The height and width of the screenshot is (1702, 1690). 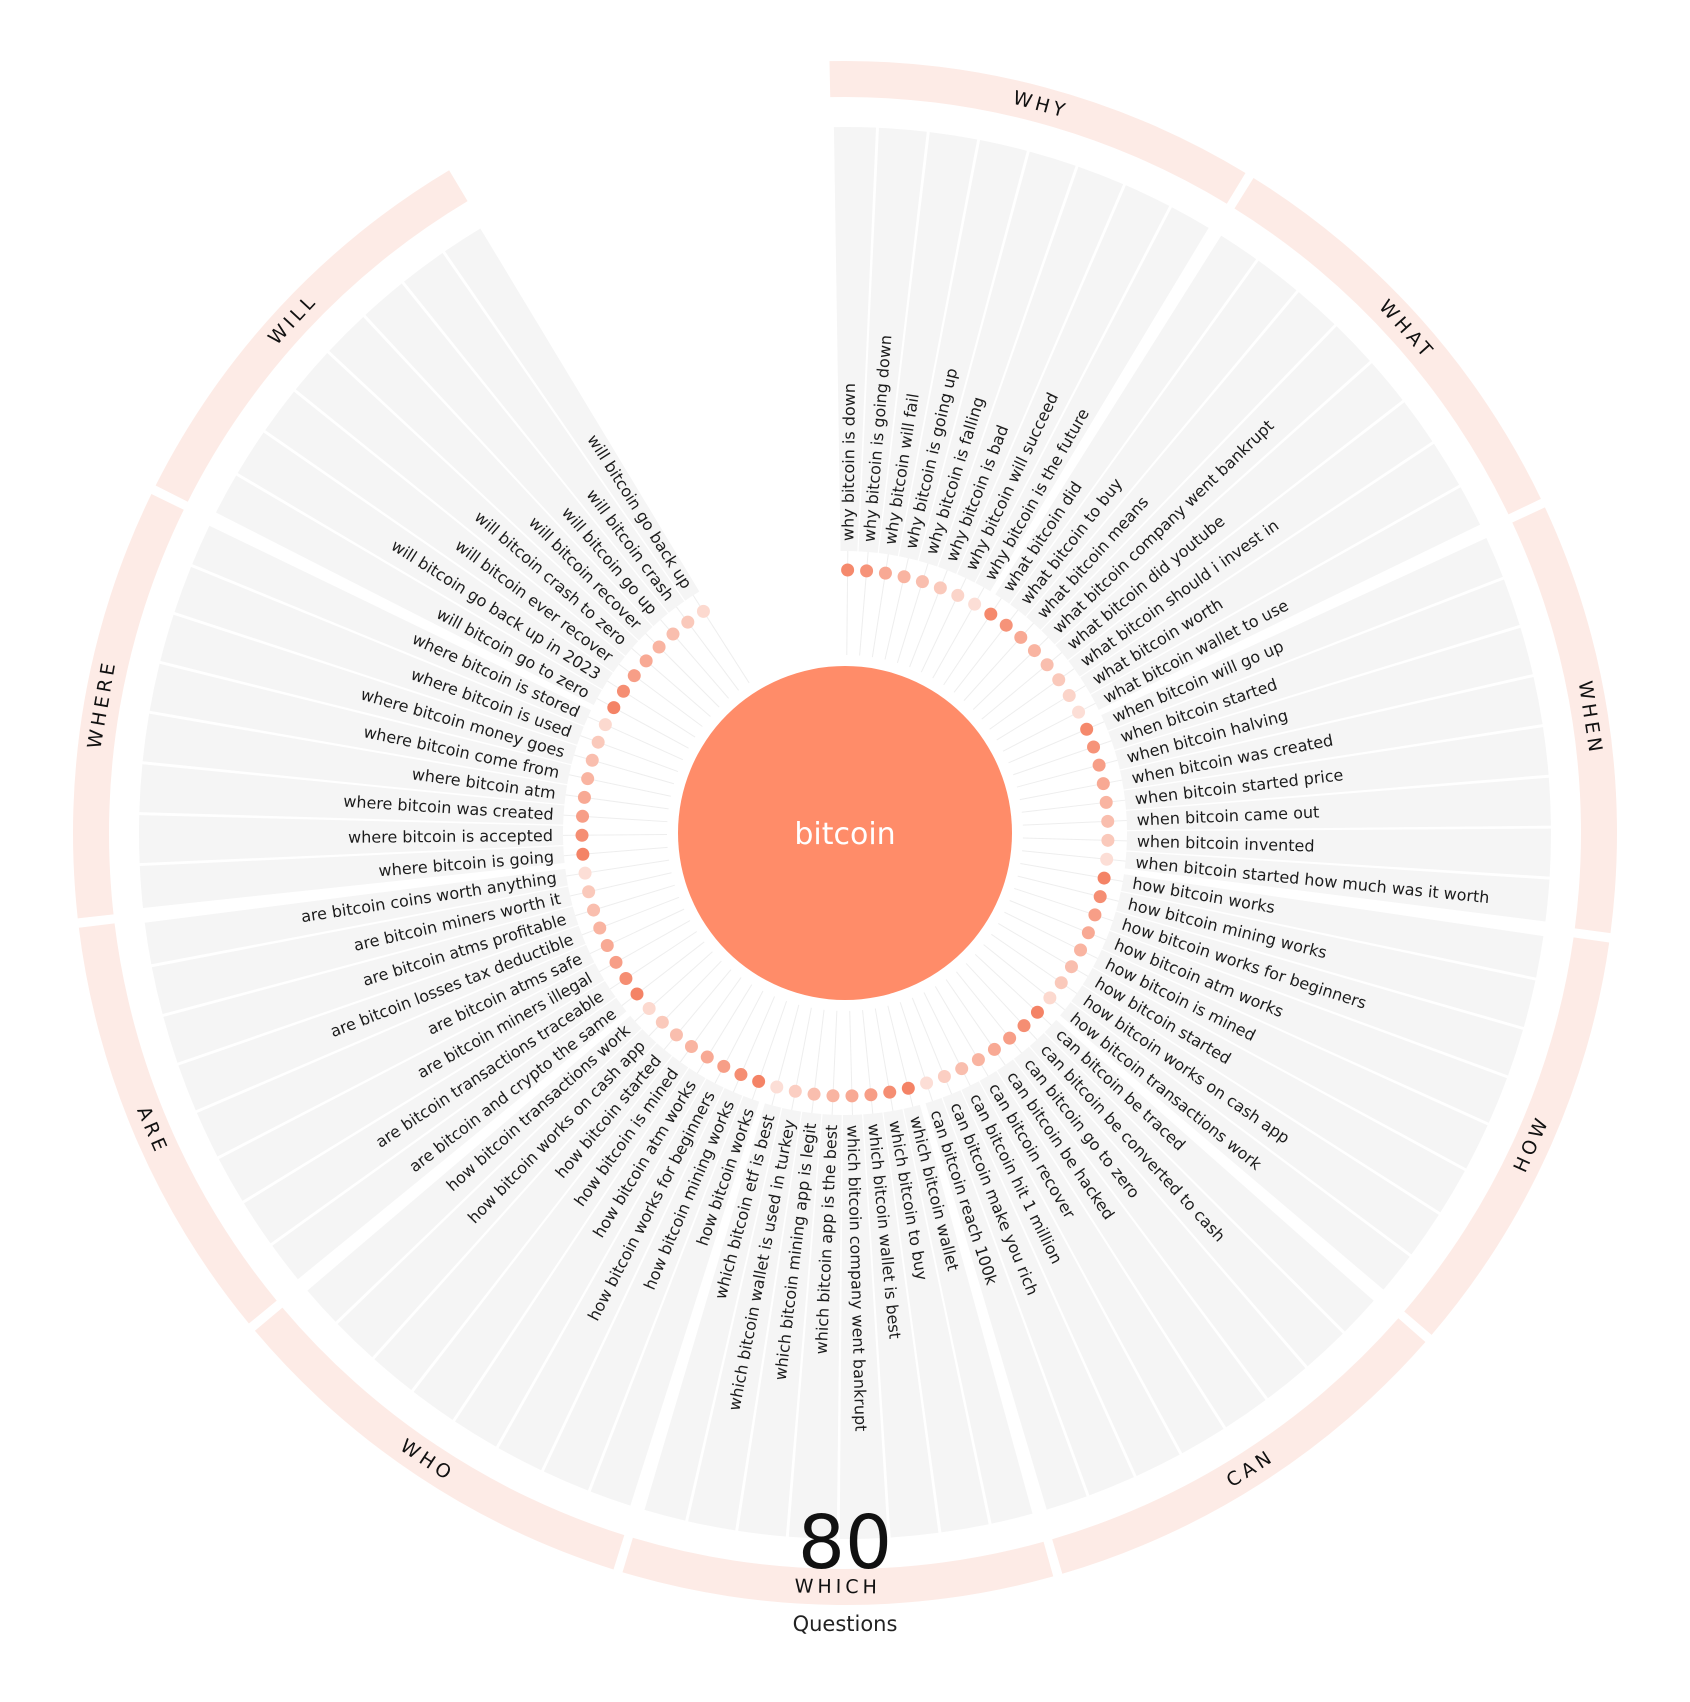 I want to click on category-label-which: WHICH, so click(x=838, y=1587).